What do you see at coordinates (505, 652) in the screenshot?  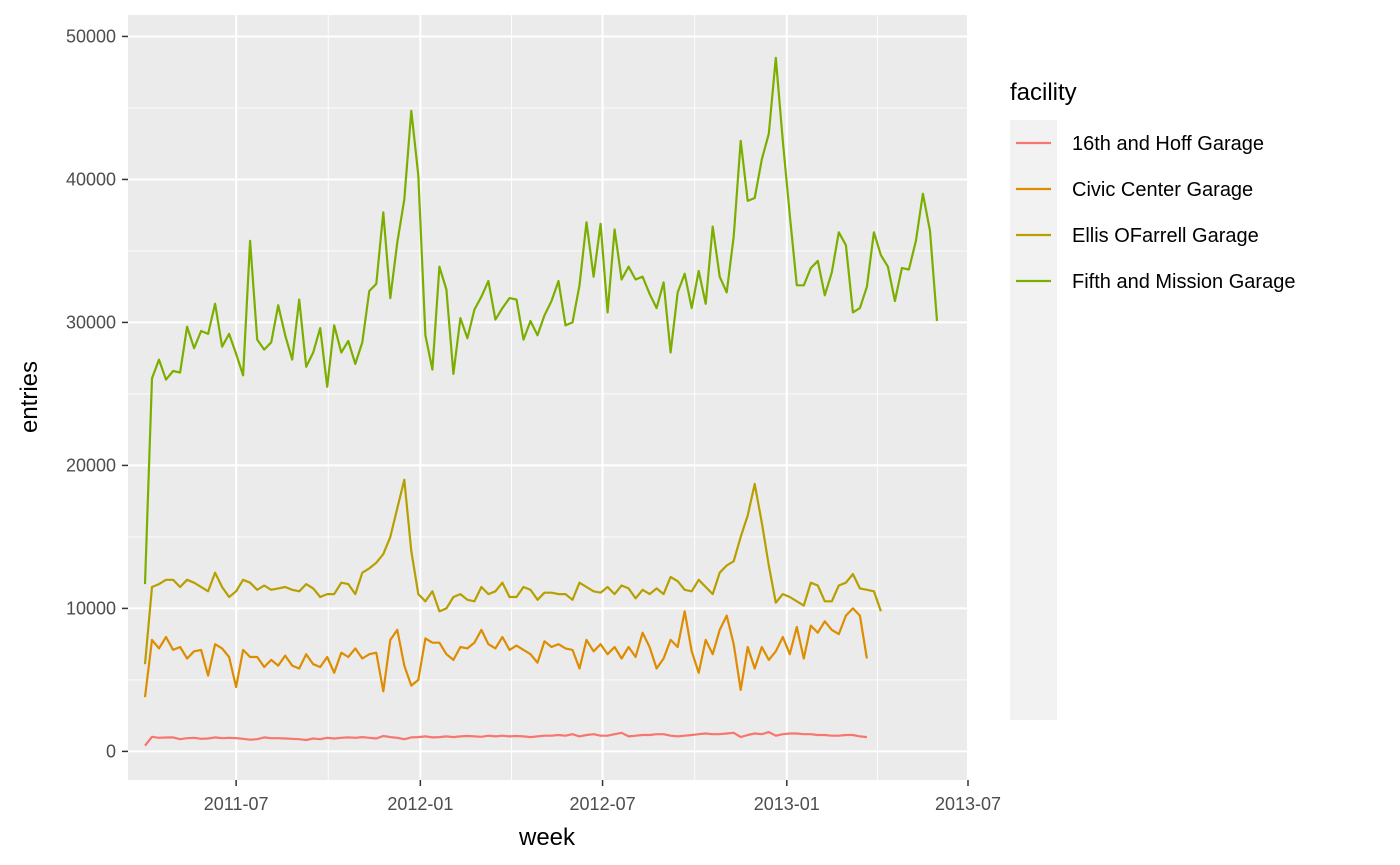 I see `series-line-civic-center-garage` at bounding box center [505, 652].